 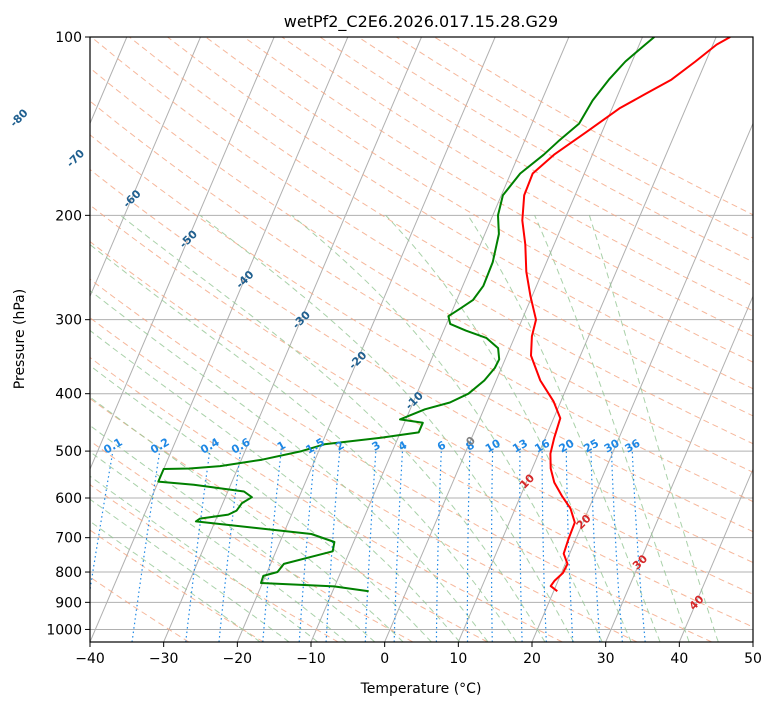 I want to click on x-tick-label: −40, so click(x=90, y=659).